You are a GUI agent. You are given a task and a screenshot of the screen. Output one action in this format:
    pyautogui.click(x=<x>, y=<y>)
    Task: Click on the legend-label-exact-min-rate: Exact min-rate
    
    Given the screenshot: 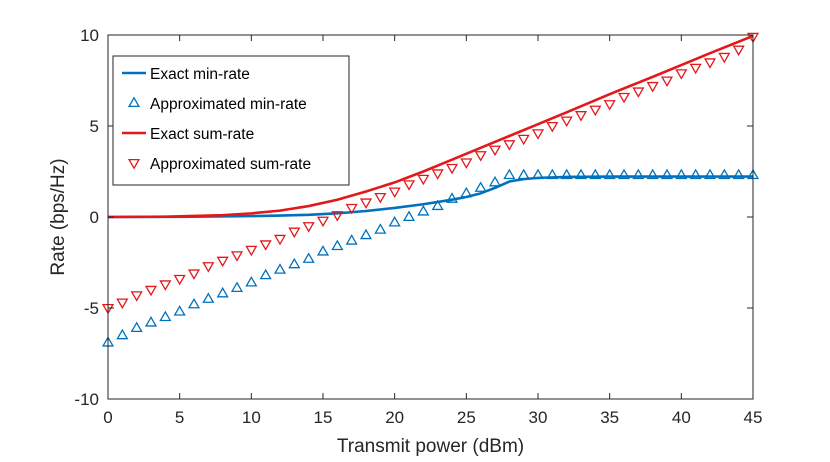 What is the action you would take?
    pyautogui.click(x=200, y=74)
    